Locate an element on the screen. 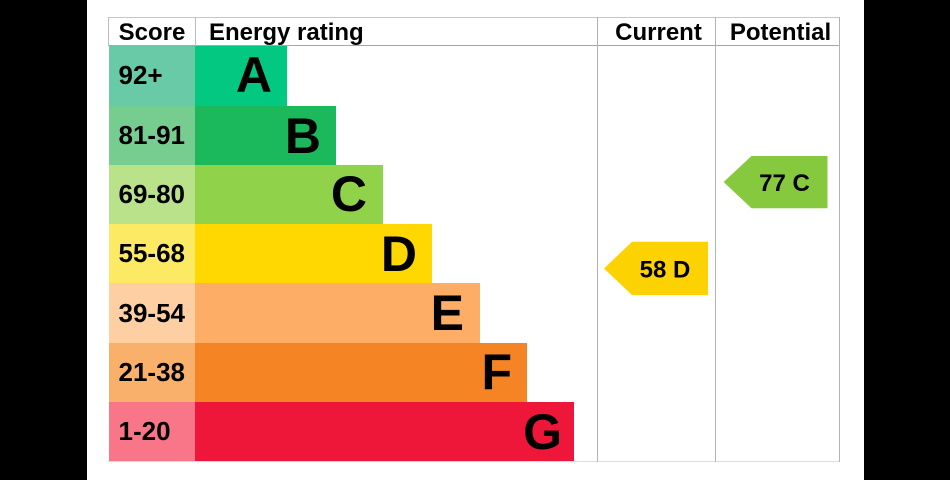 The height and width of the screenshot is (480, 950). svg-text: 77 C is located at coordinates (784, 183).